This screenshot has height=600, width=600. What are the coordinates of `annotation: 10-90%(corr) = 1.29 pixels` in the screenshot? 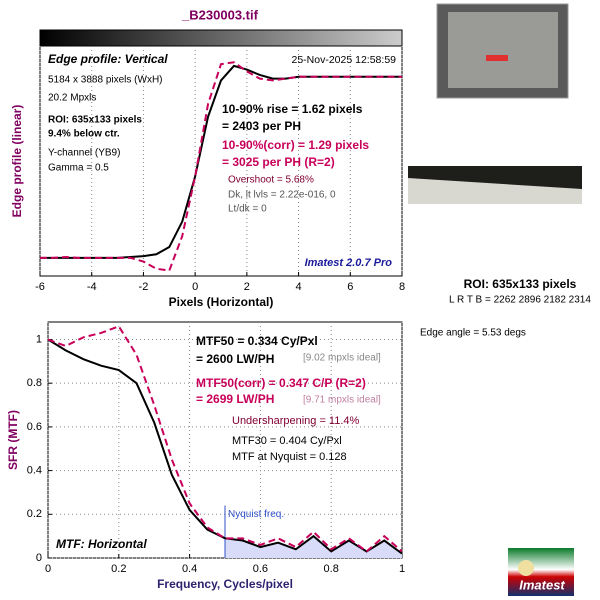 It's located at (295, 145).